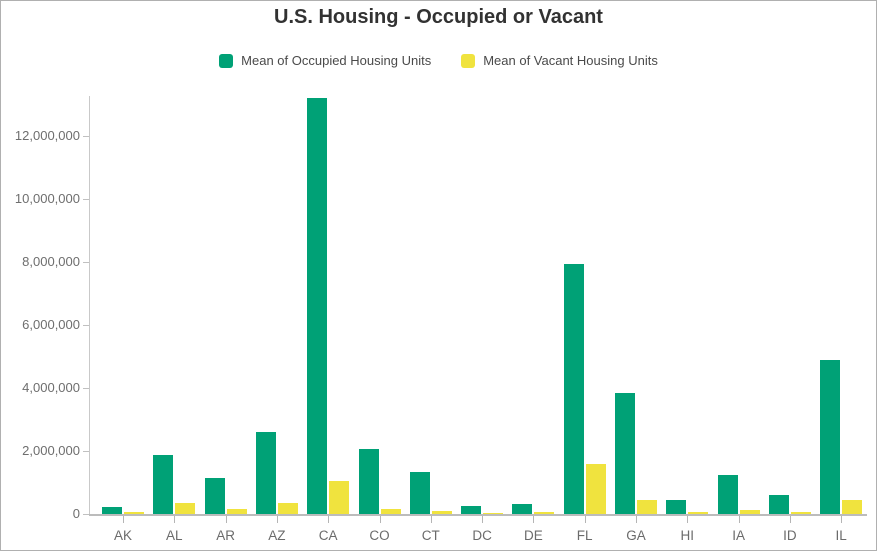 The image size is (877, 551). I want to click on bar-il-vacant, so click(852, 507).